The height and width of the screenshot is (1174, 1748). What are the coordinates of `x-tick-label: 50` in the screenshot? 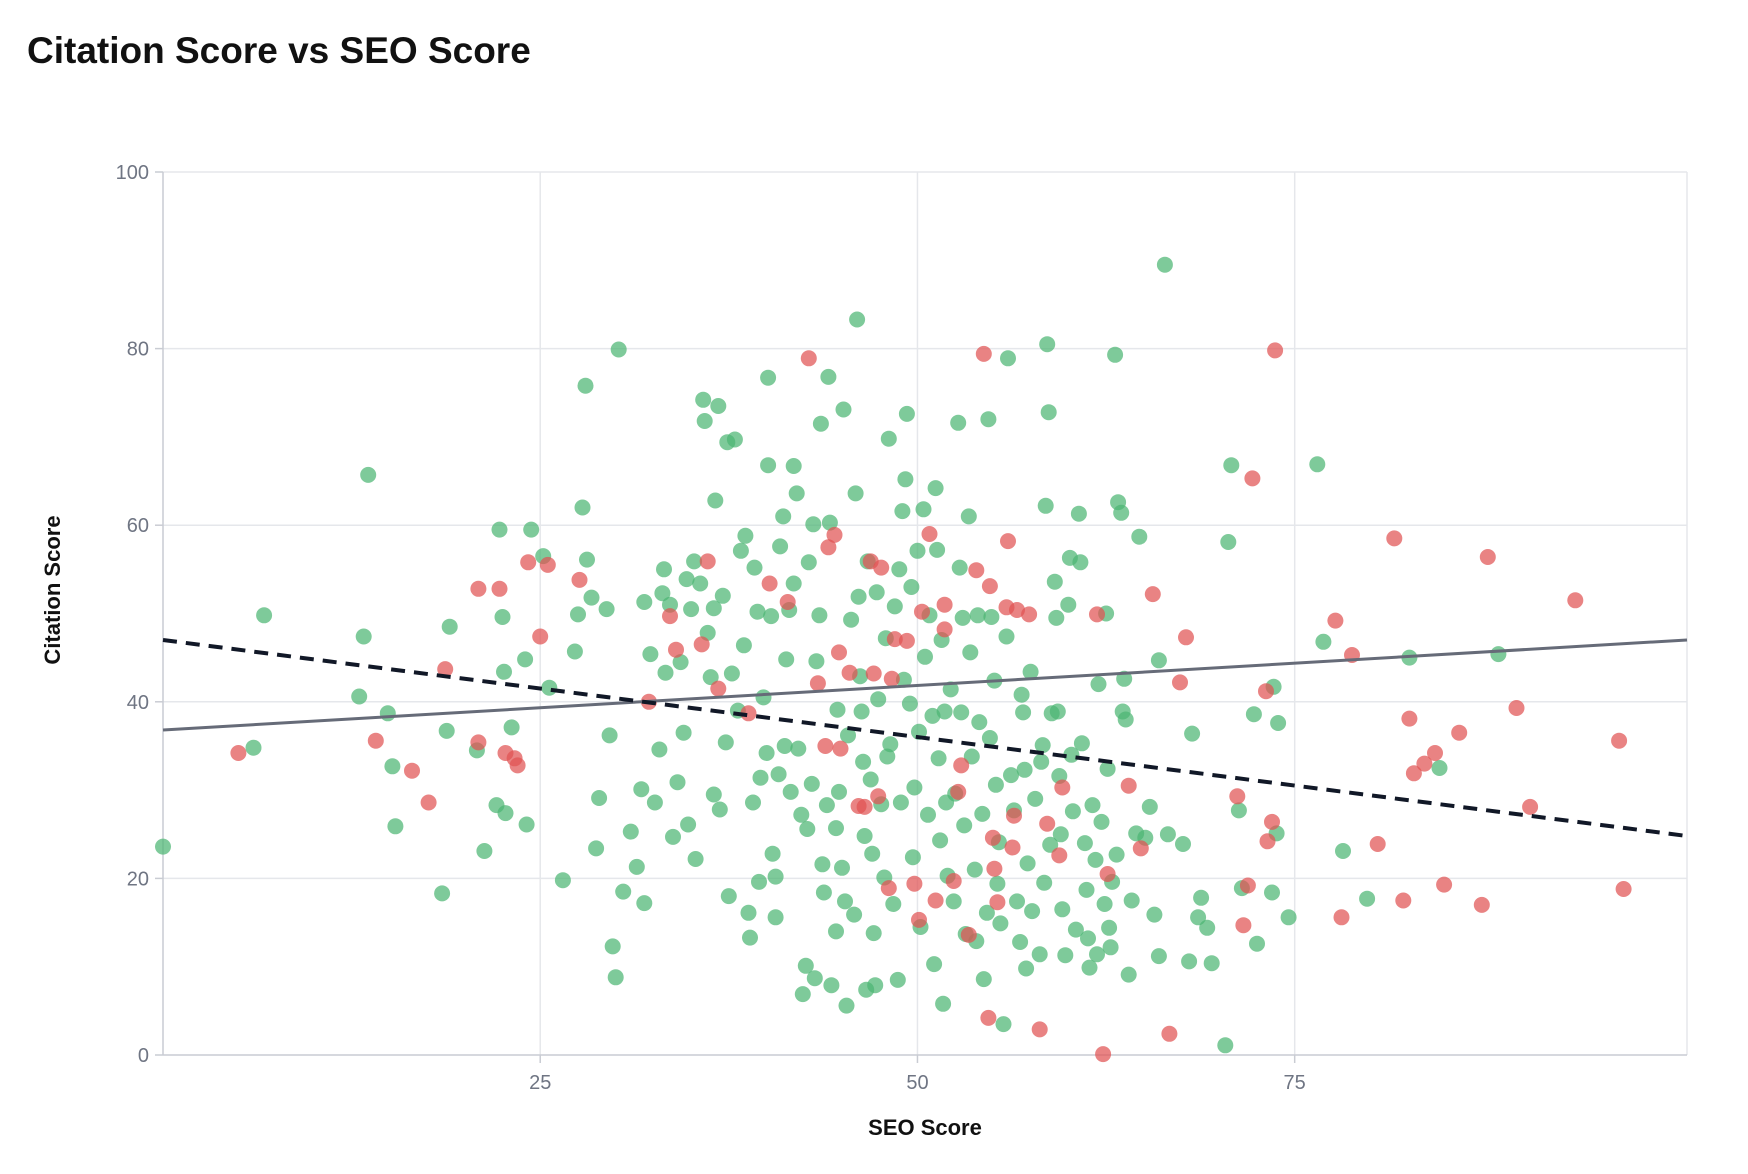 It's located at (917, 1083).